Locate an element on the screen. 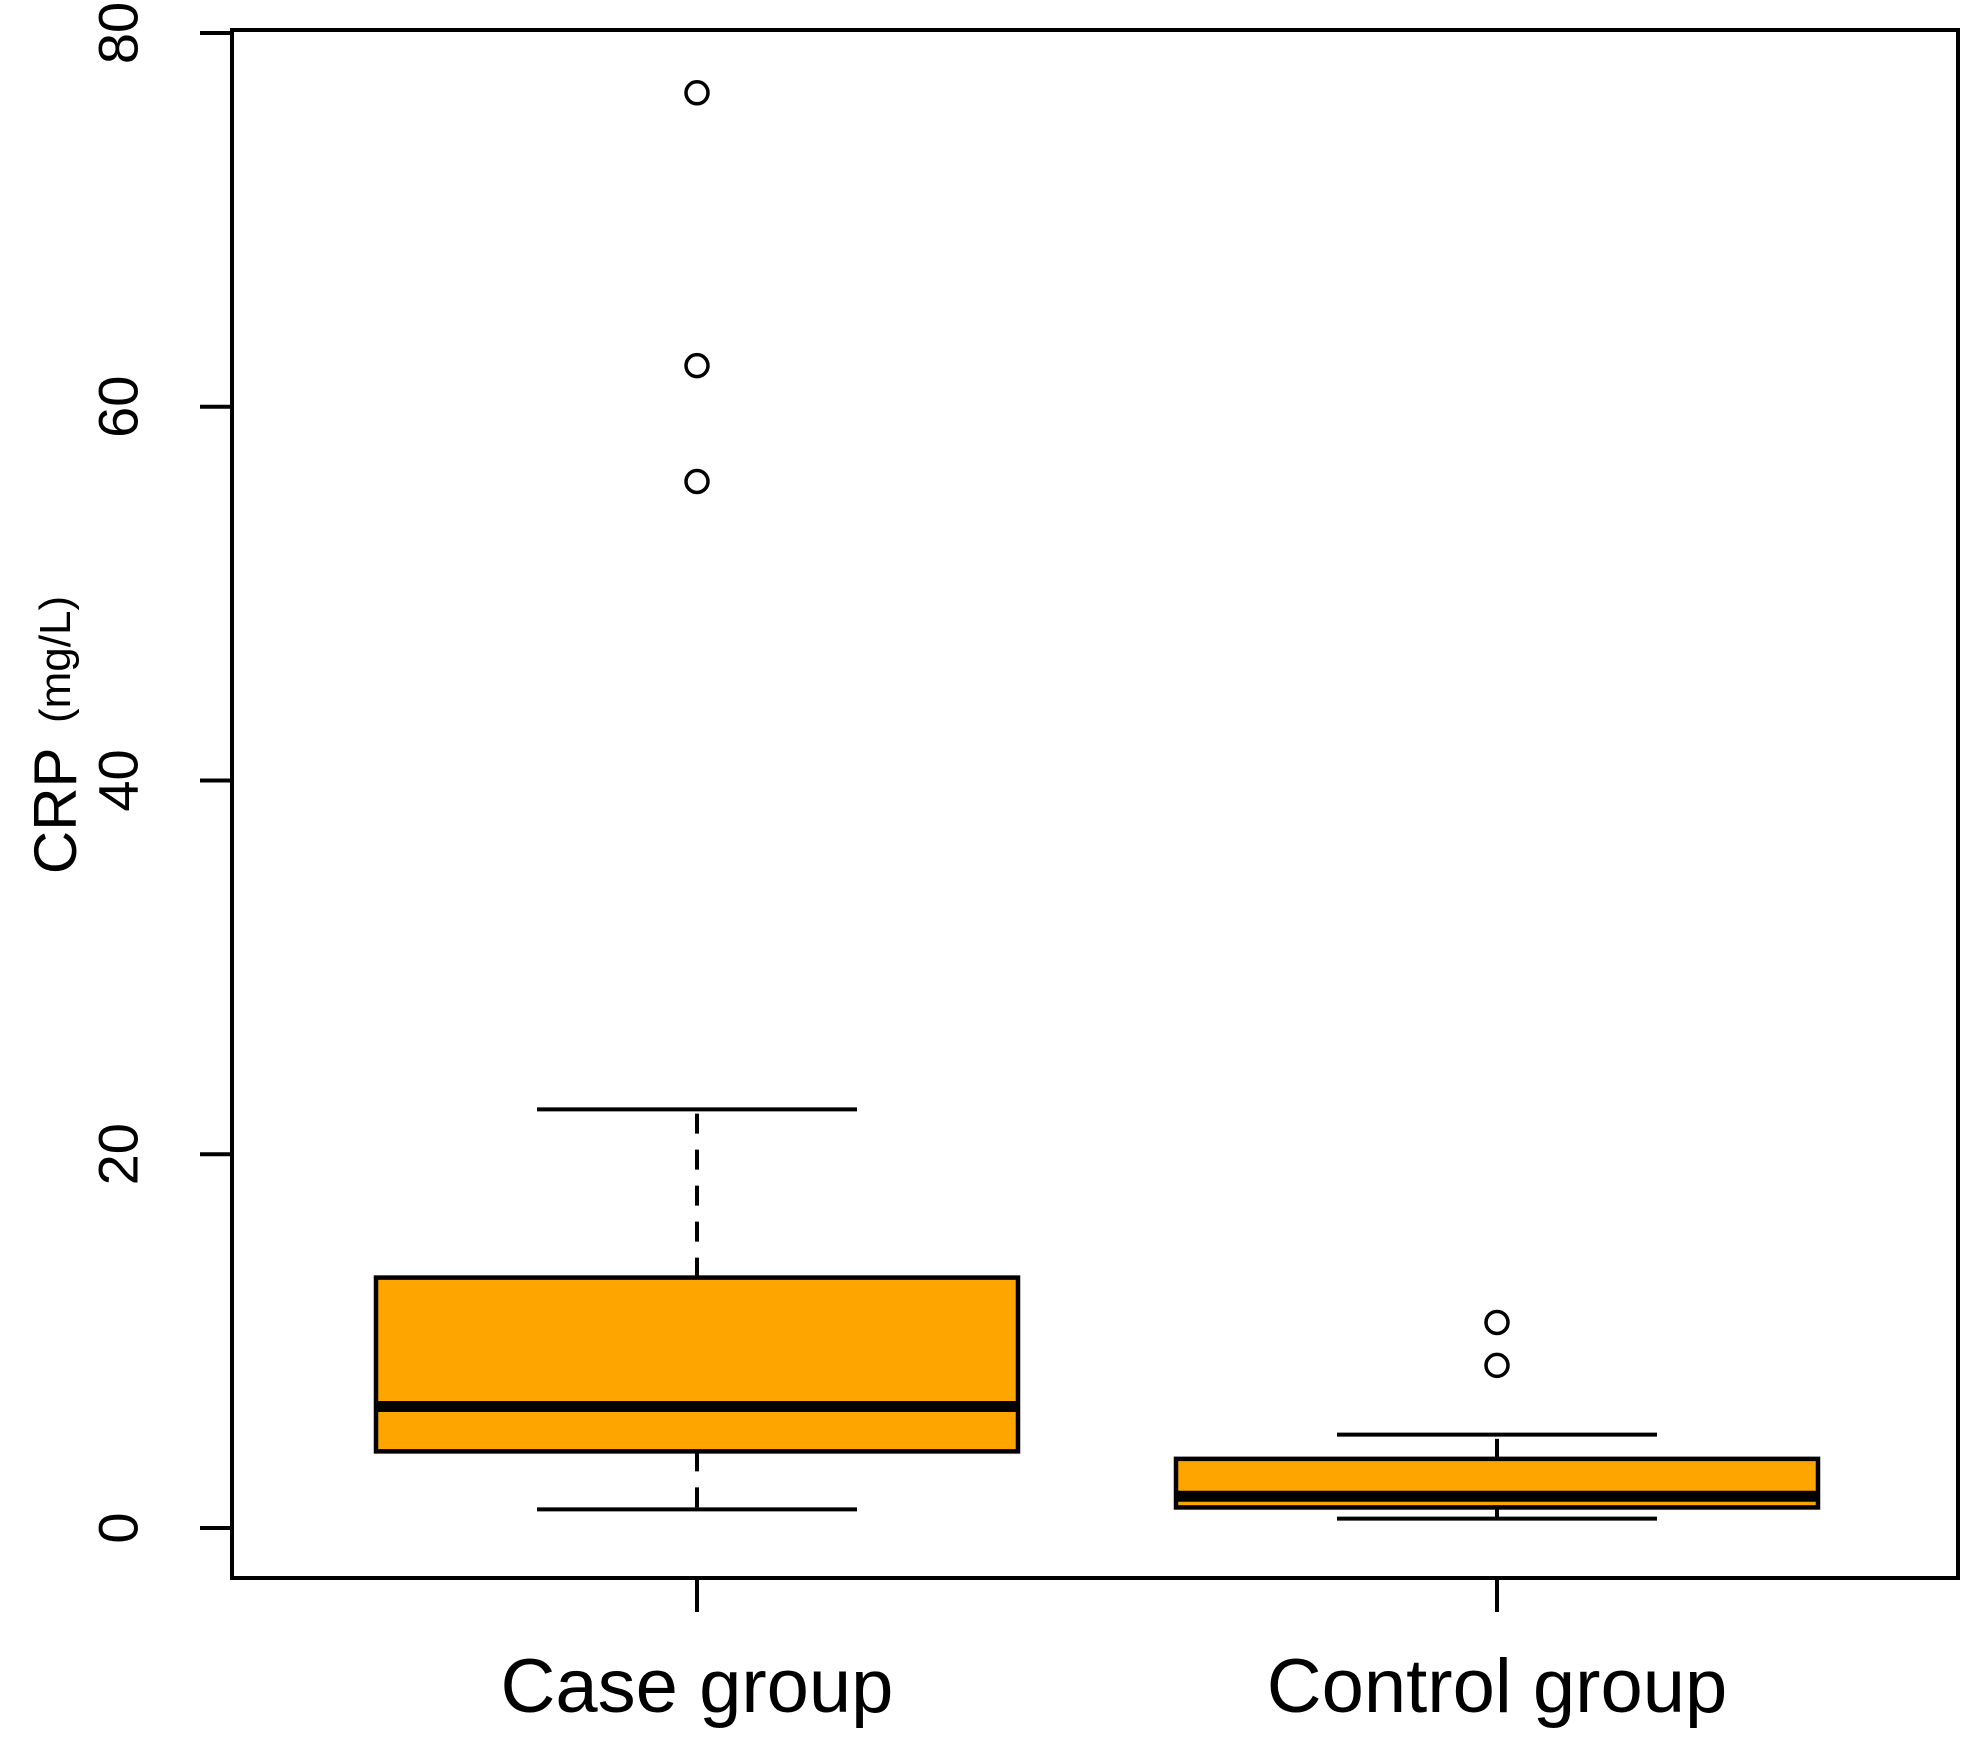 The height and width of the screenshot is (1744, 1970). y-tick-label-80: 80 is located at coordinates (118, 33).